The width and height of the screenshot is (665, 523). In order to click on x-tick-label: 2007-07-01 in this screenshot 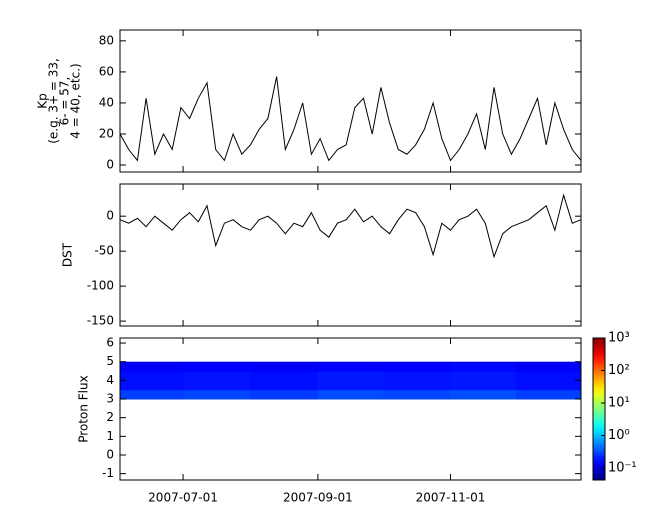, I will do `click(183, 498)`.